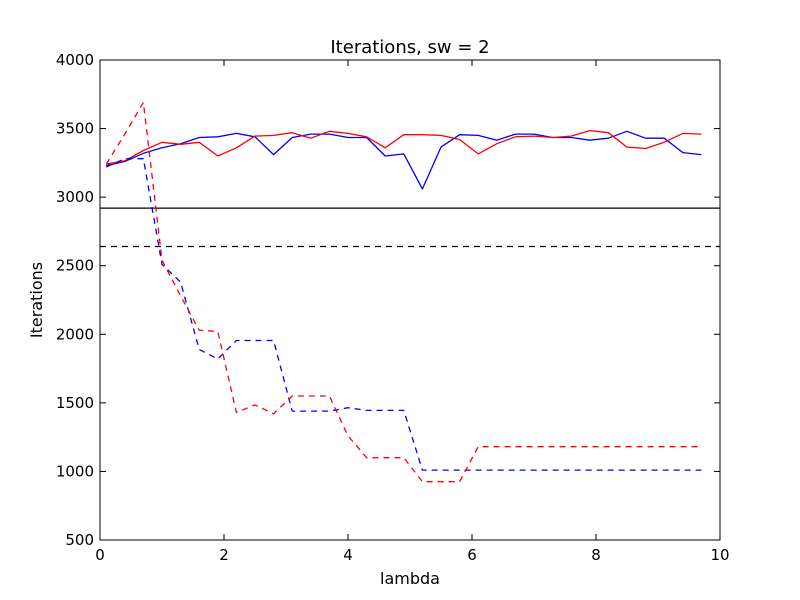 This screenshot has width=800, height=600. What do you see at coordinates (404, 147) in the screenshot?
I see `series-line-red-solid` at bounding box center [404, 147].